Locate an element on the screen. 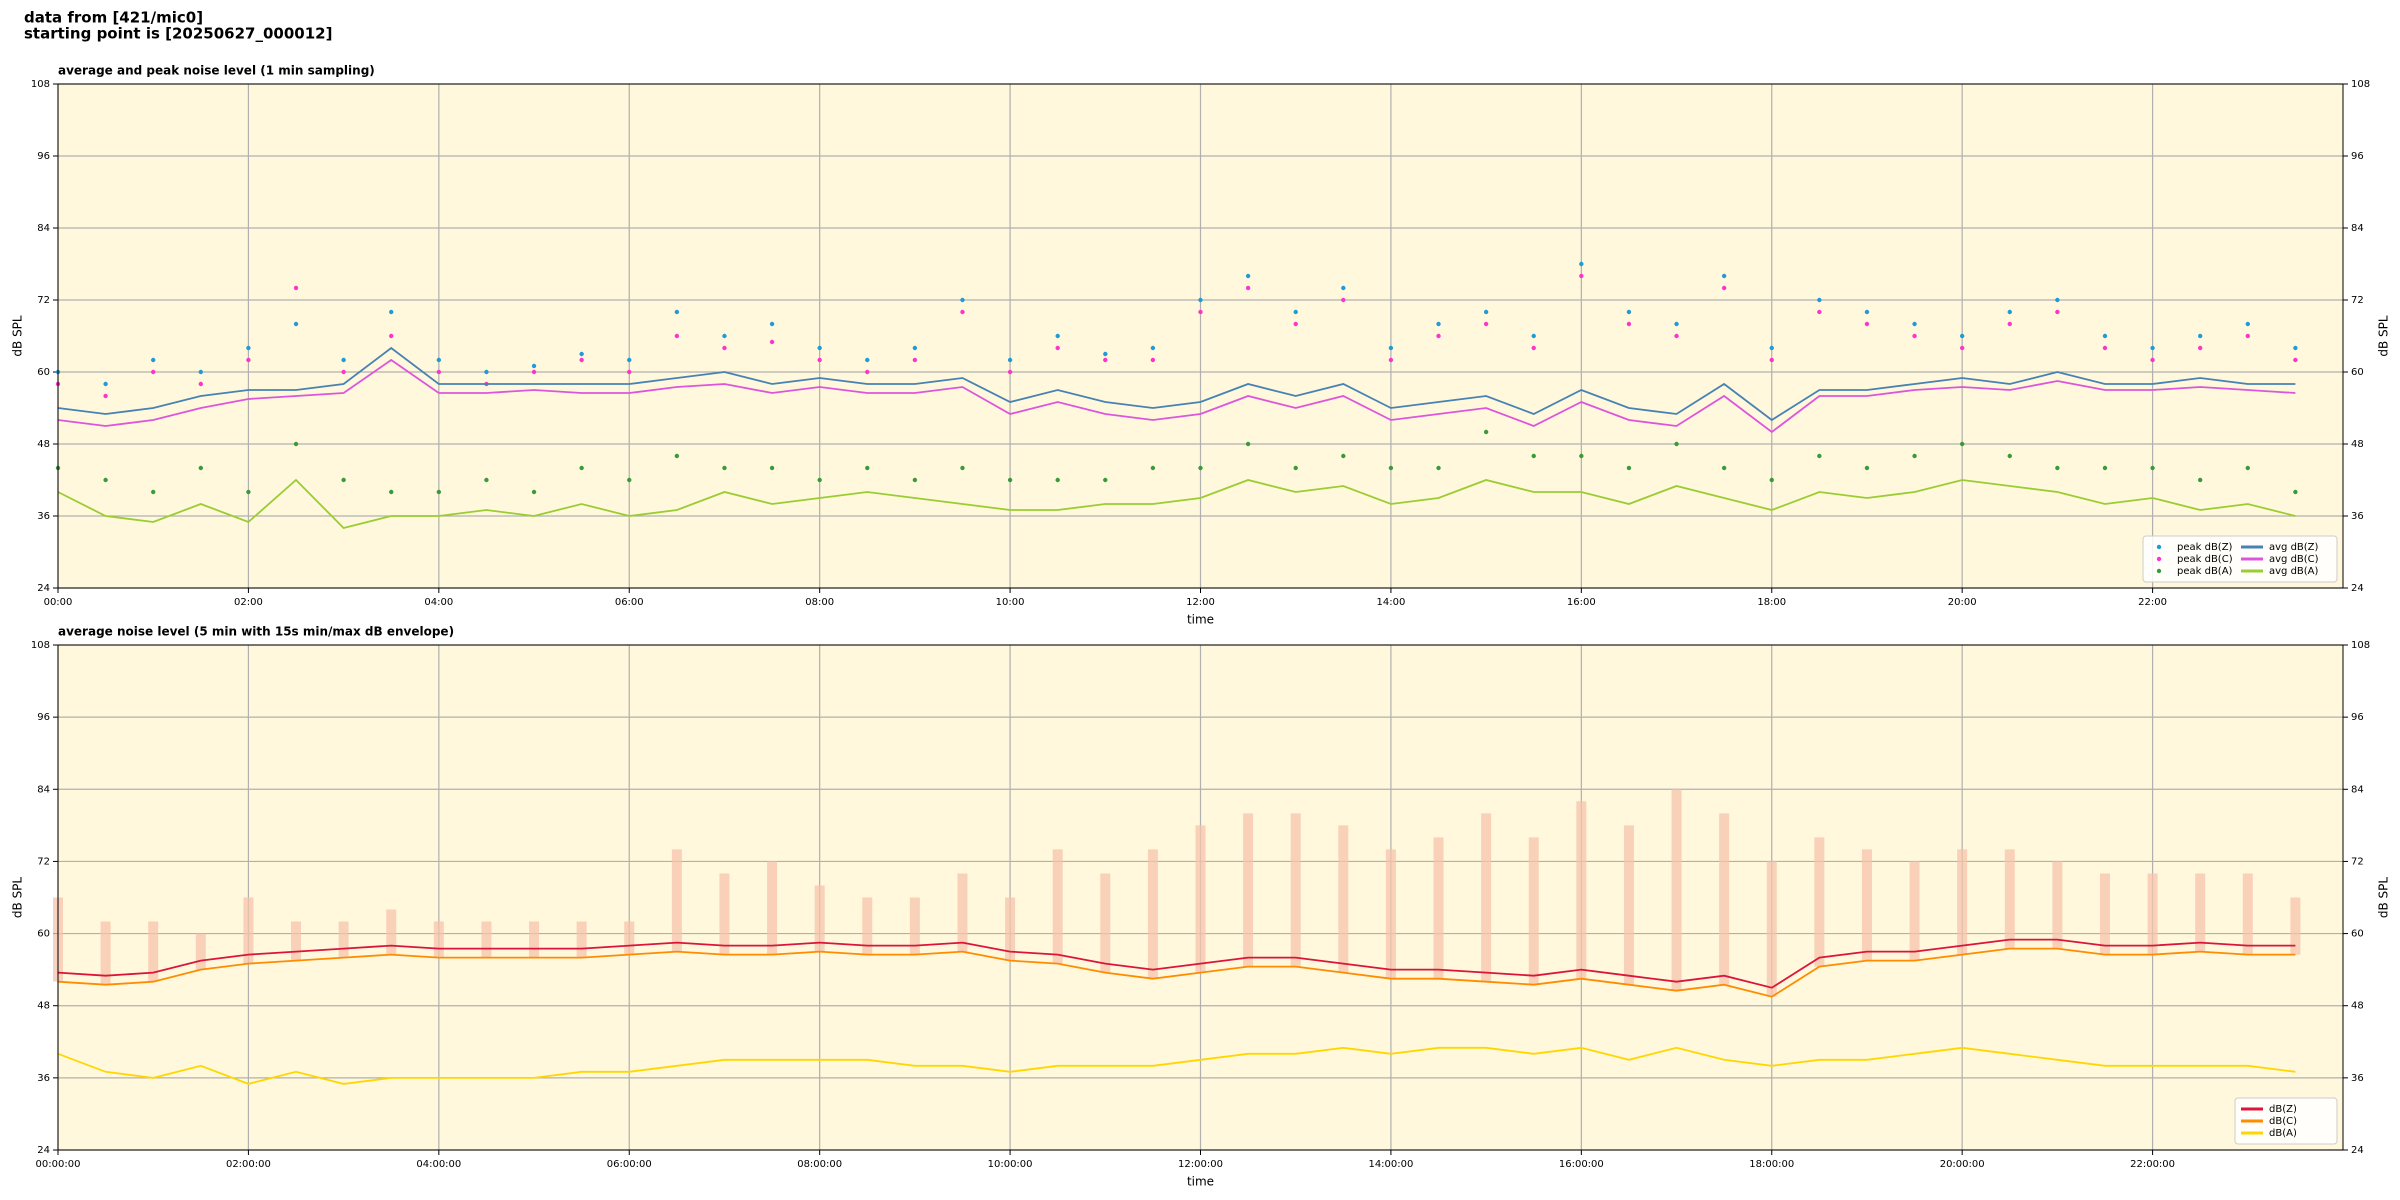 This screenshot has height=1200, width=2400. legend is located at coordinates (2240, 559).